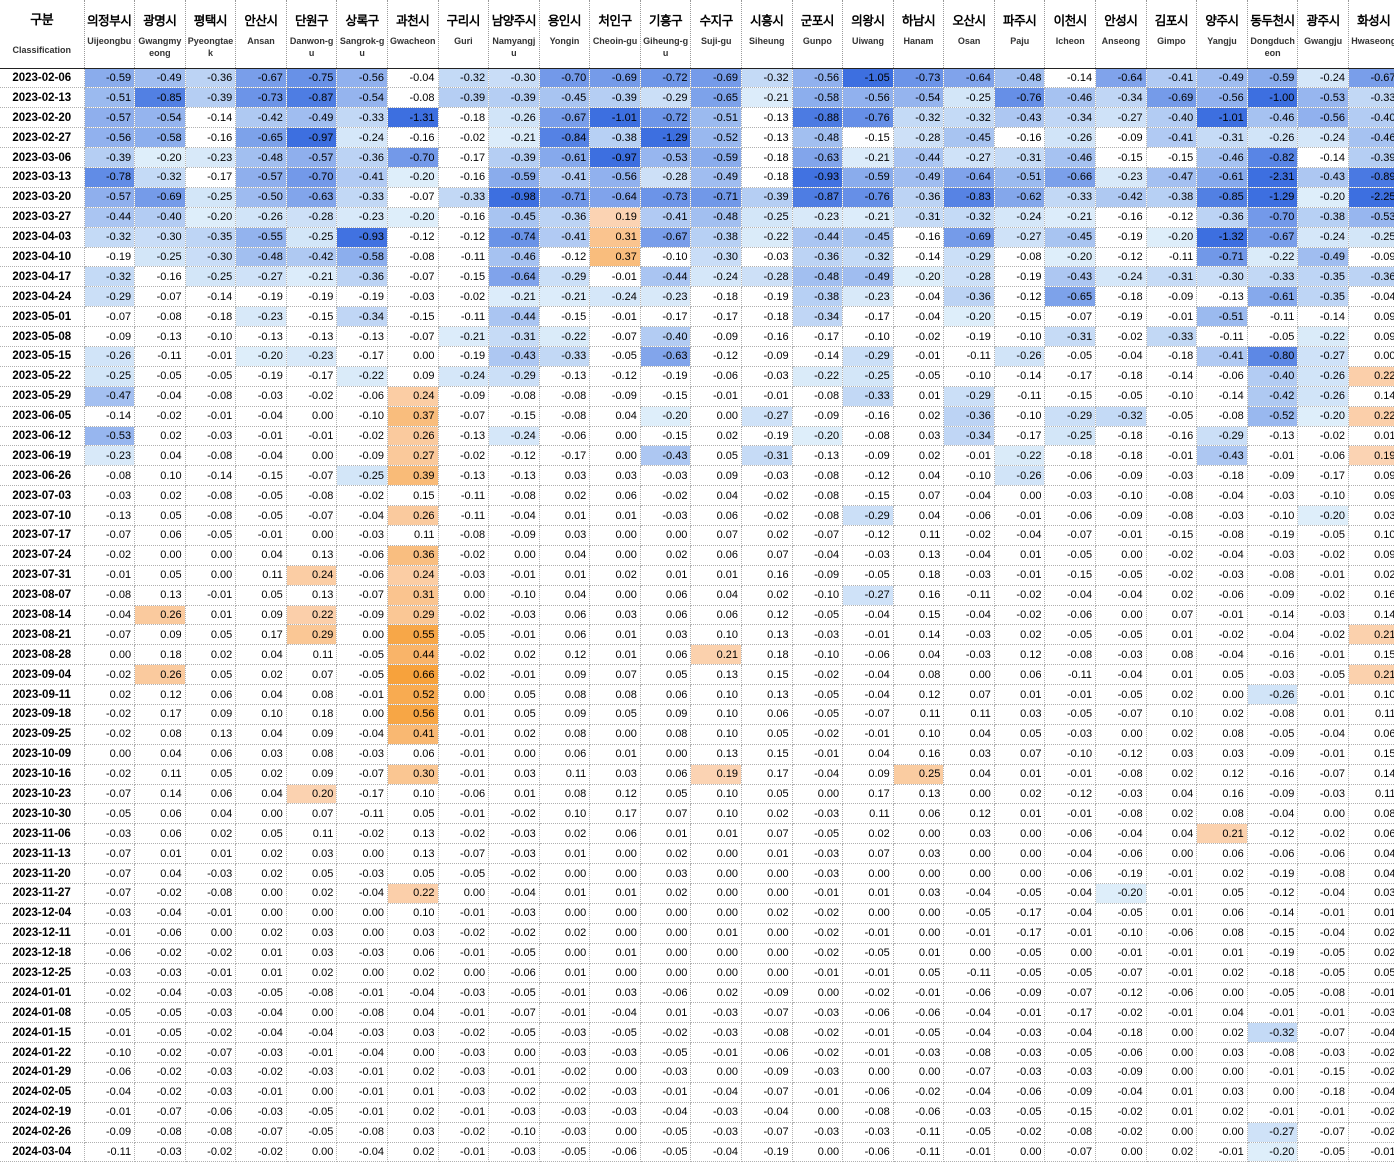  Describe the element at coordinates (413, 34) in the screenshot. I see `header-region: 과천시 Gwacheon` at that location.